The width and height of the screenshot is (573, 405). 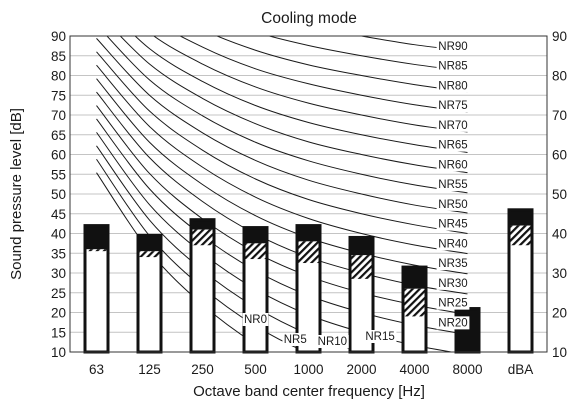 I want to click on right-tick-label: 10, so click(x=559, y=352).